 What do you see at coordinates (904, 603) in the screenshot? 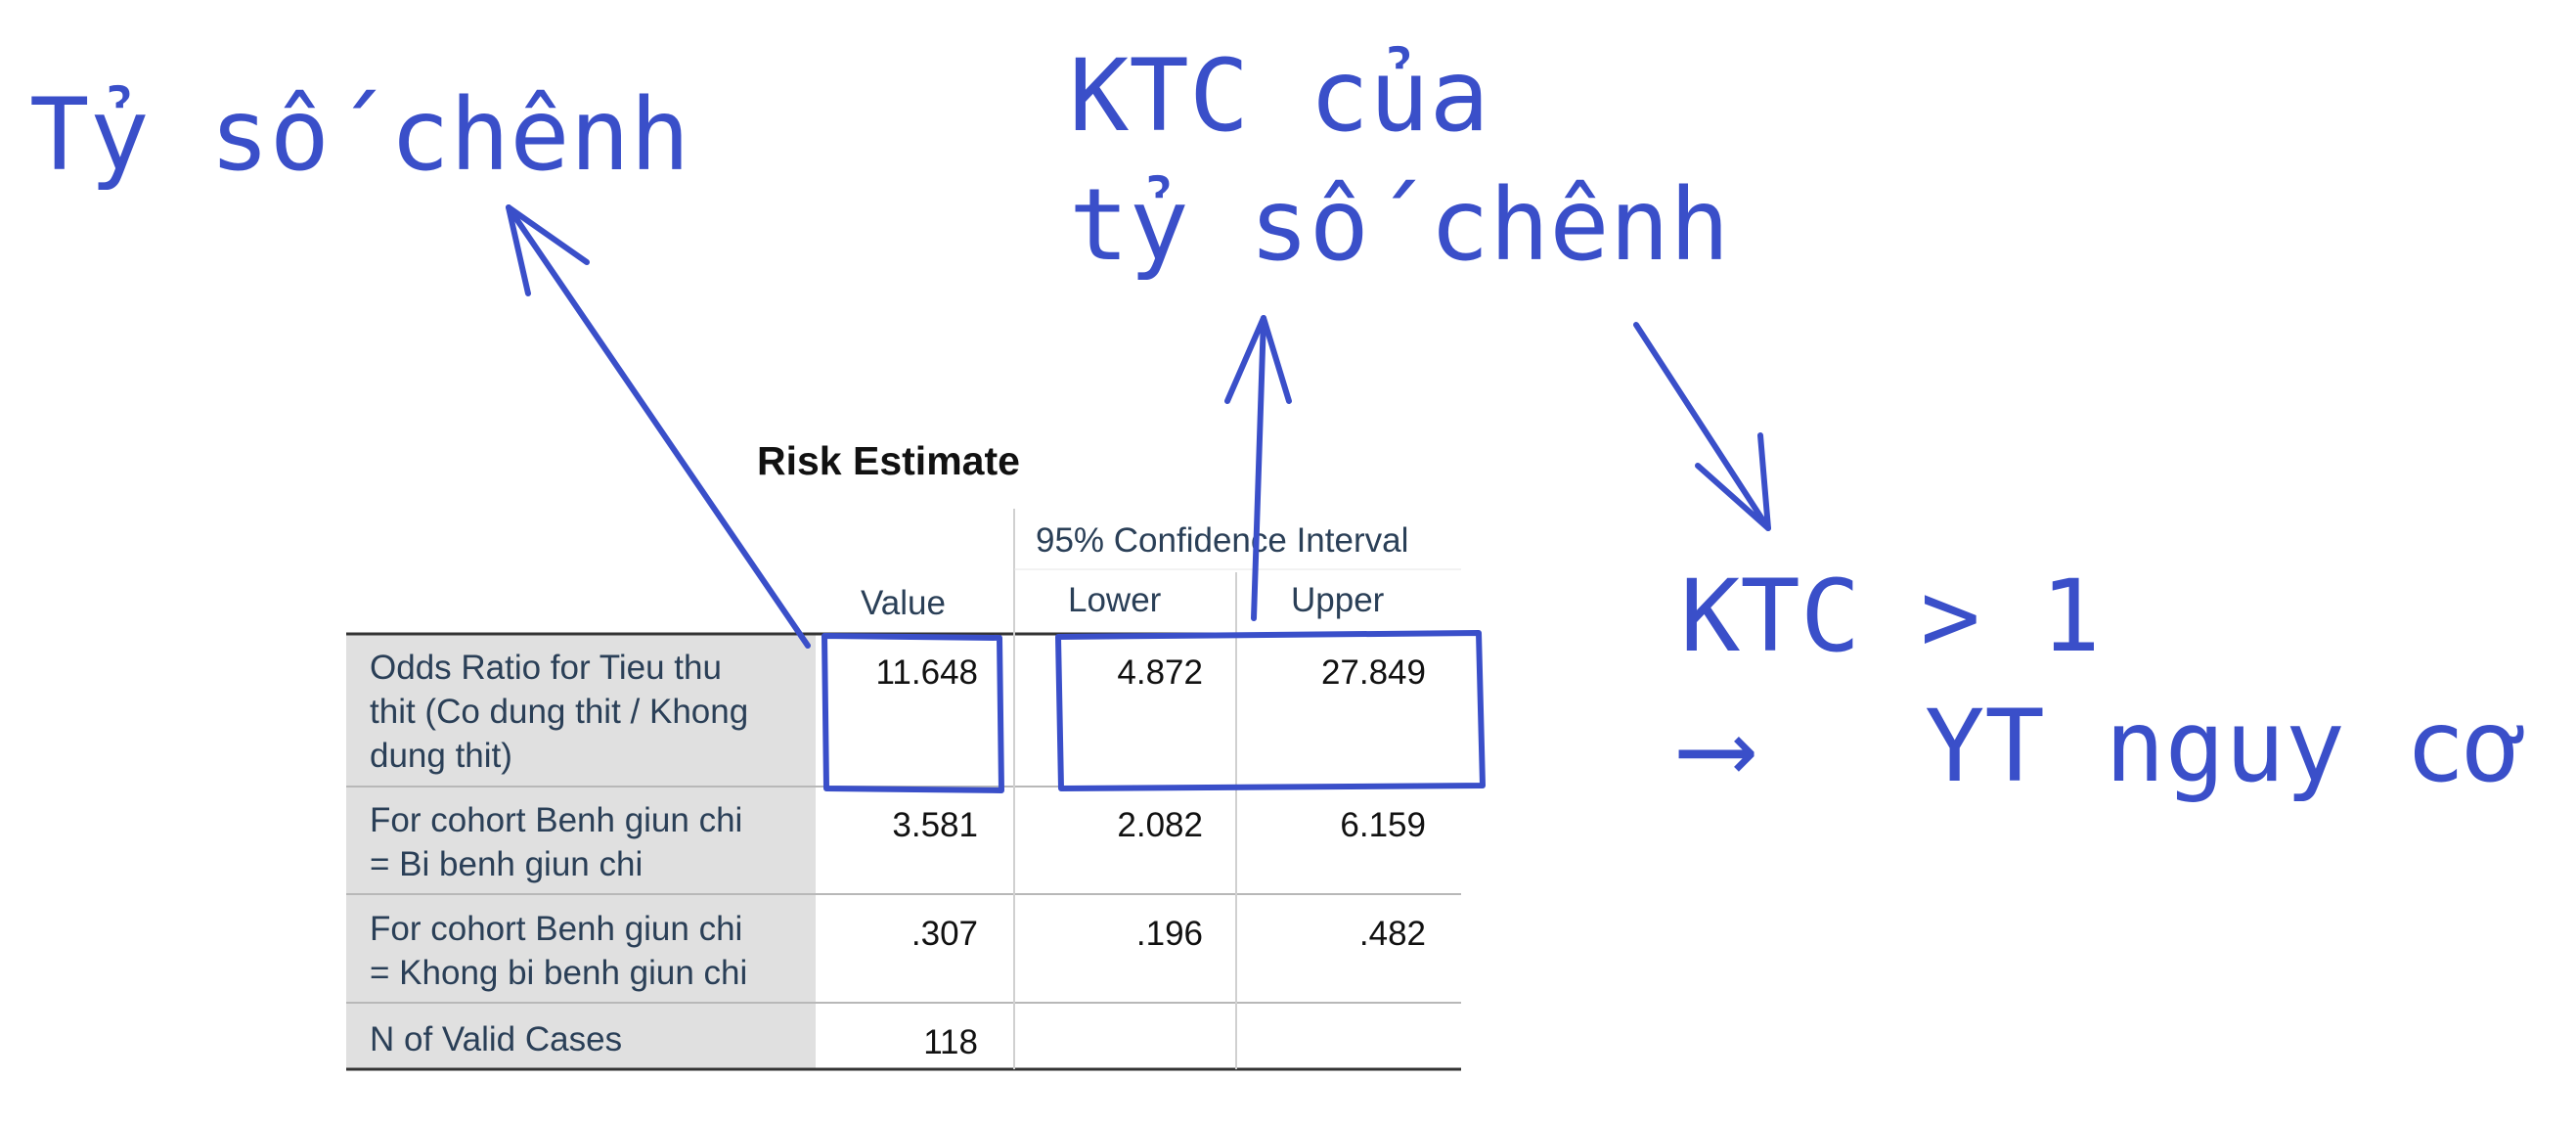
I see `column-header-value: Value` at bounding box center [904, 603].